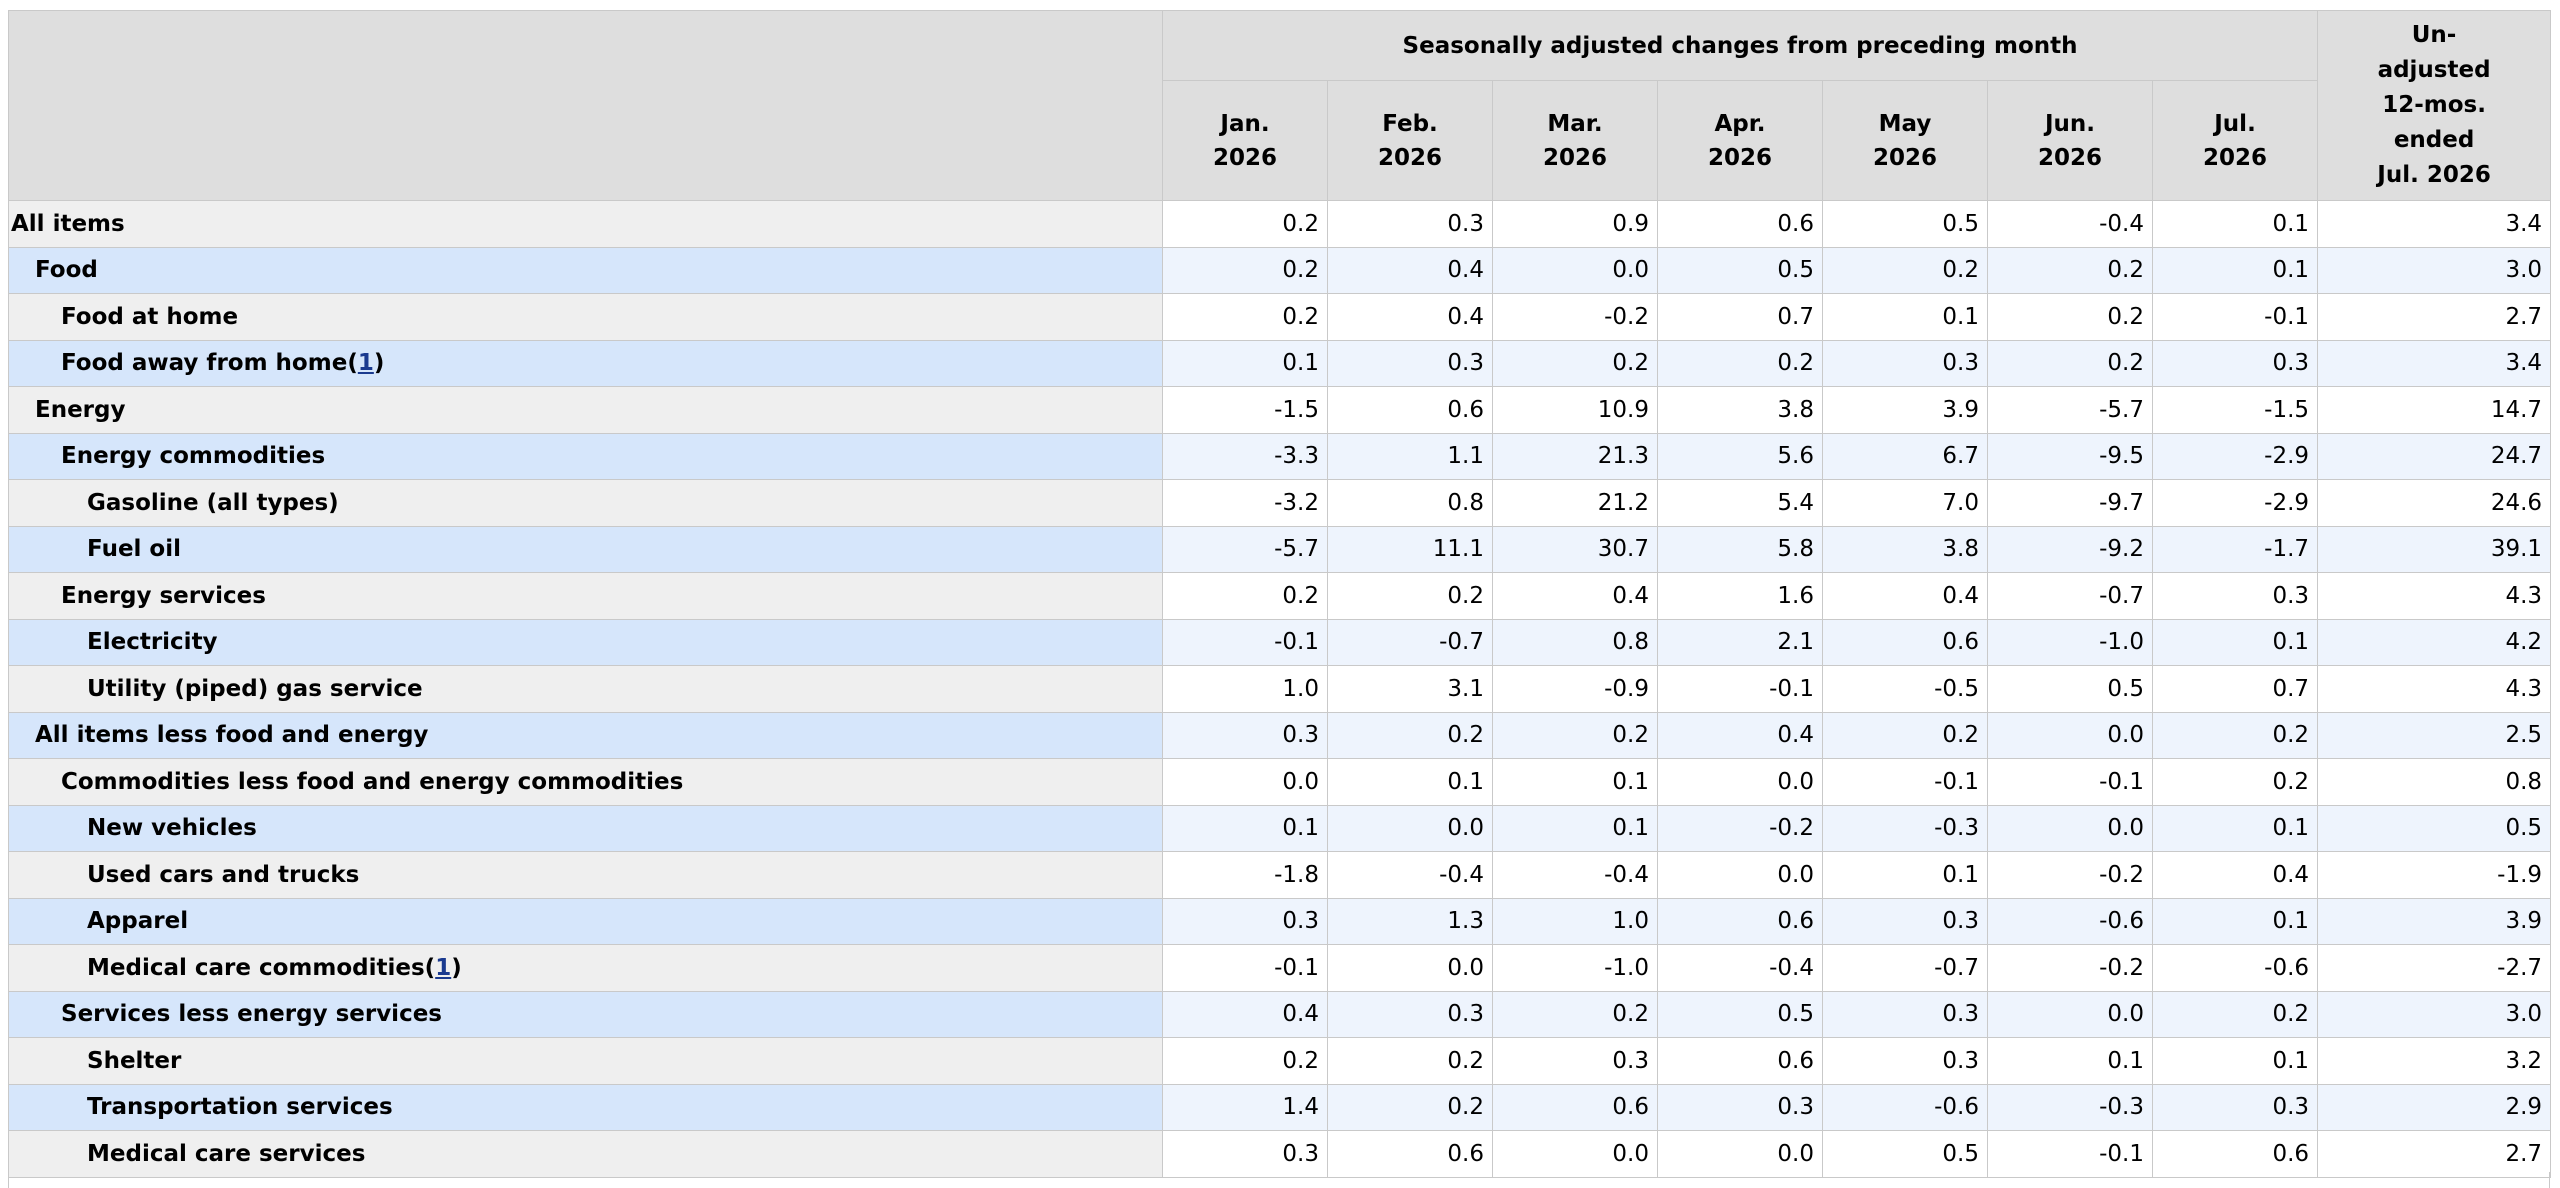  What do you see at coordinates (1575, 456) in the screenshot?
I see `monthly-change-cell: 21.3` at bounding box center [1575, 456].